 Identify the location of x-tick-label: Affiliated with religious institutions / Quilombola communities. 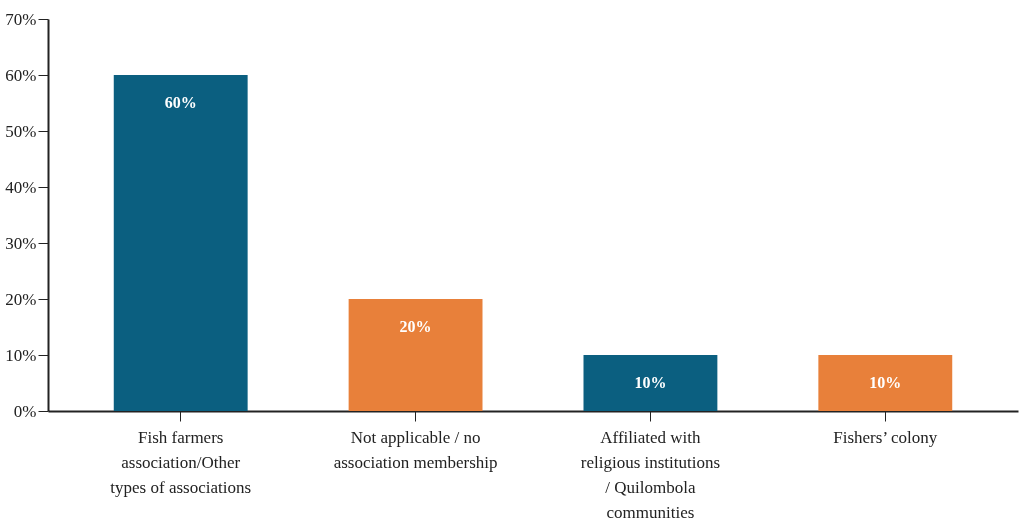
(650, 474).